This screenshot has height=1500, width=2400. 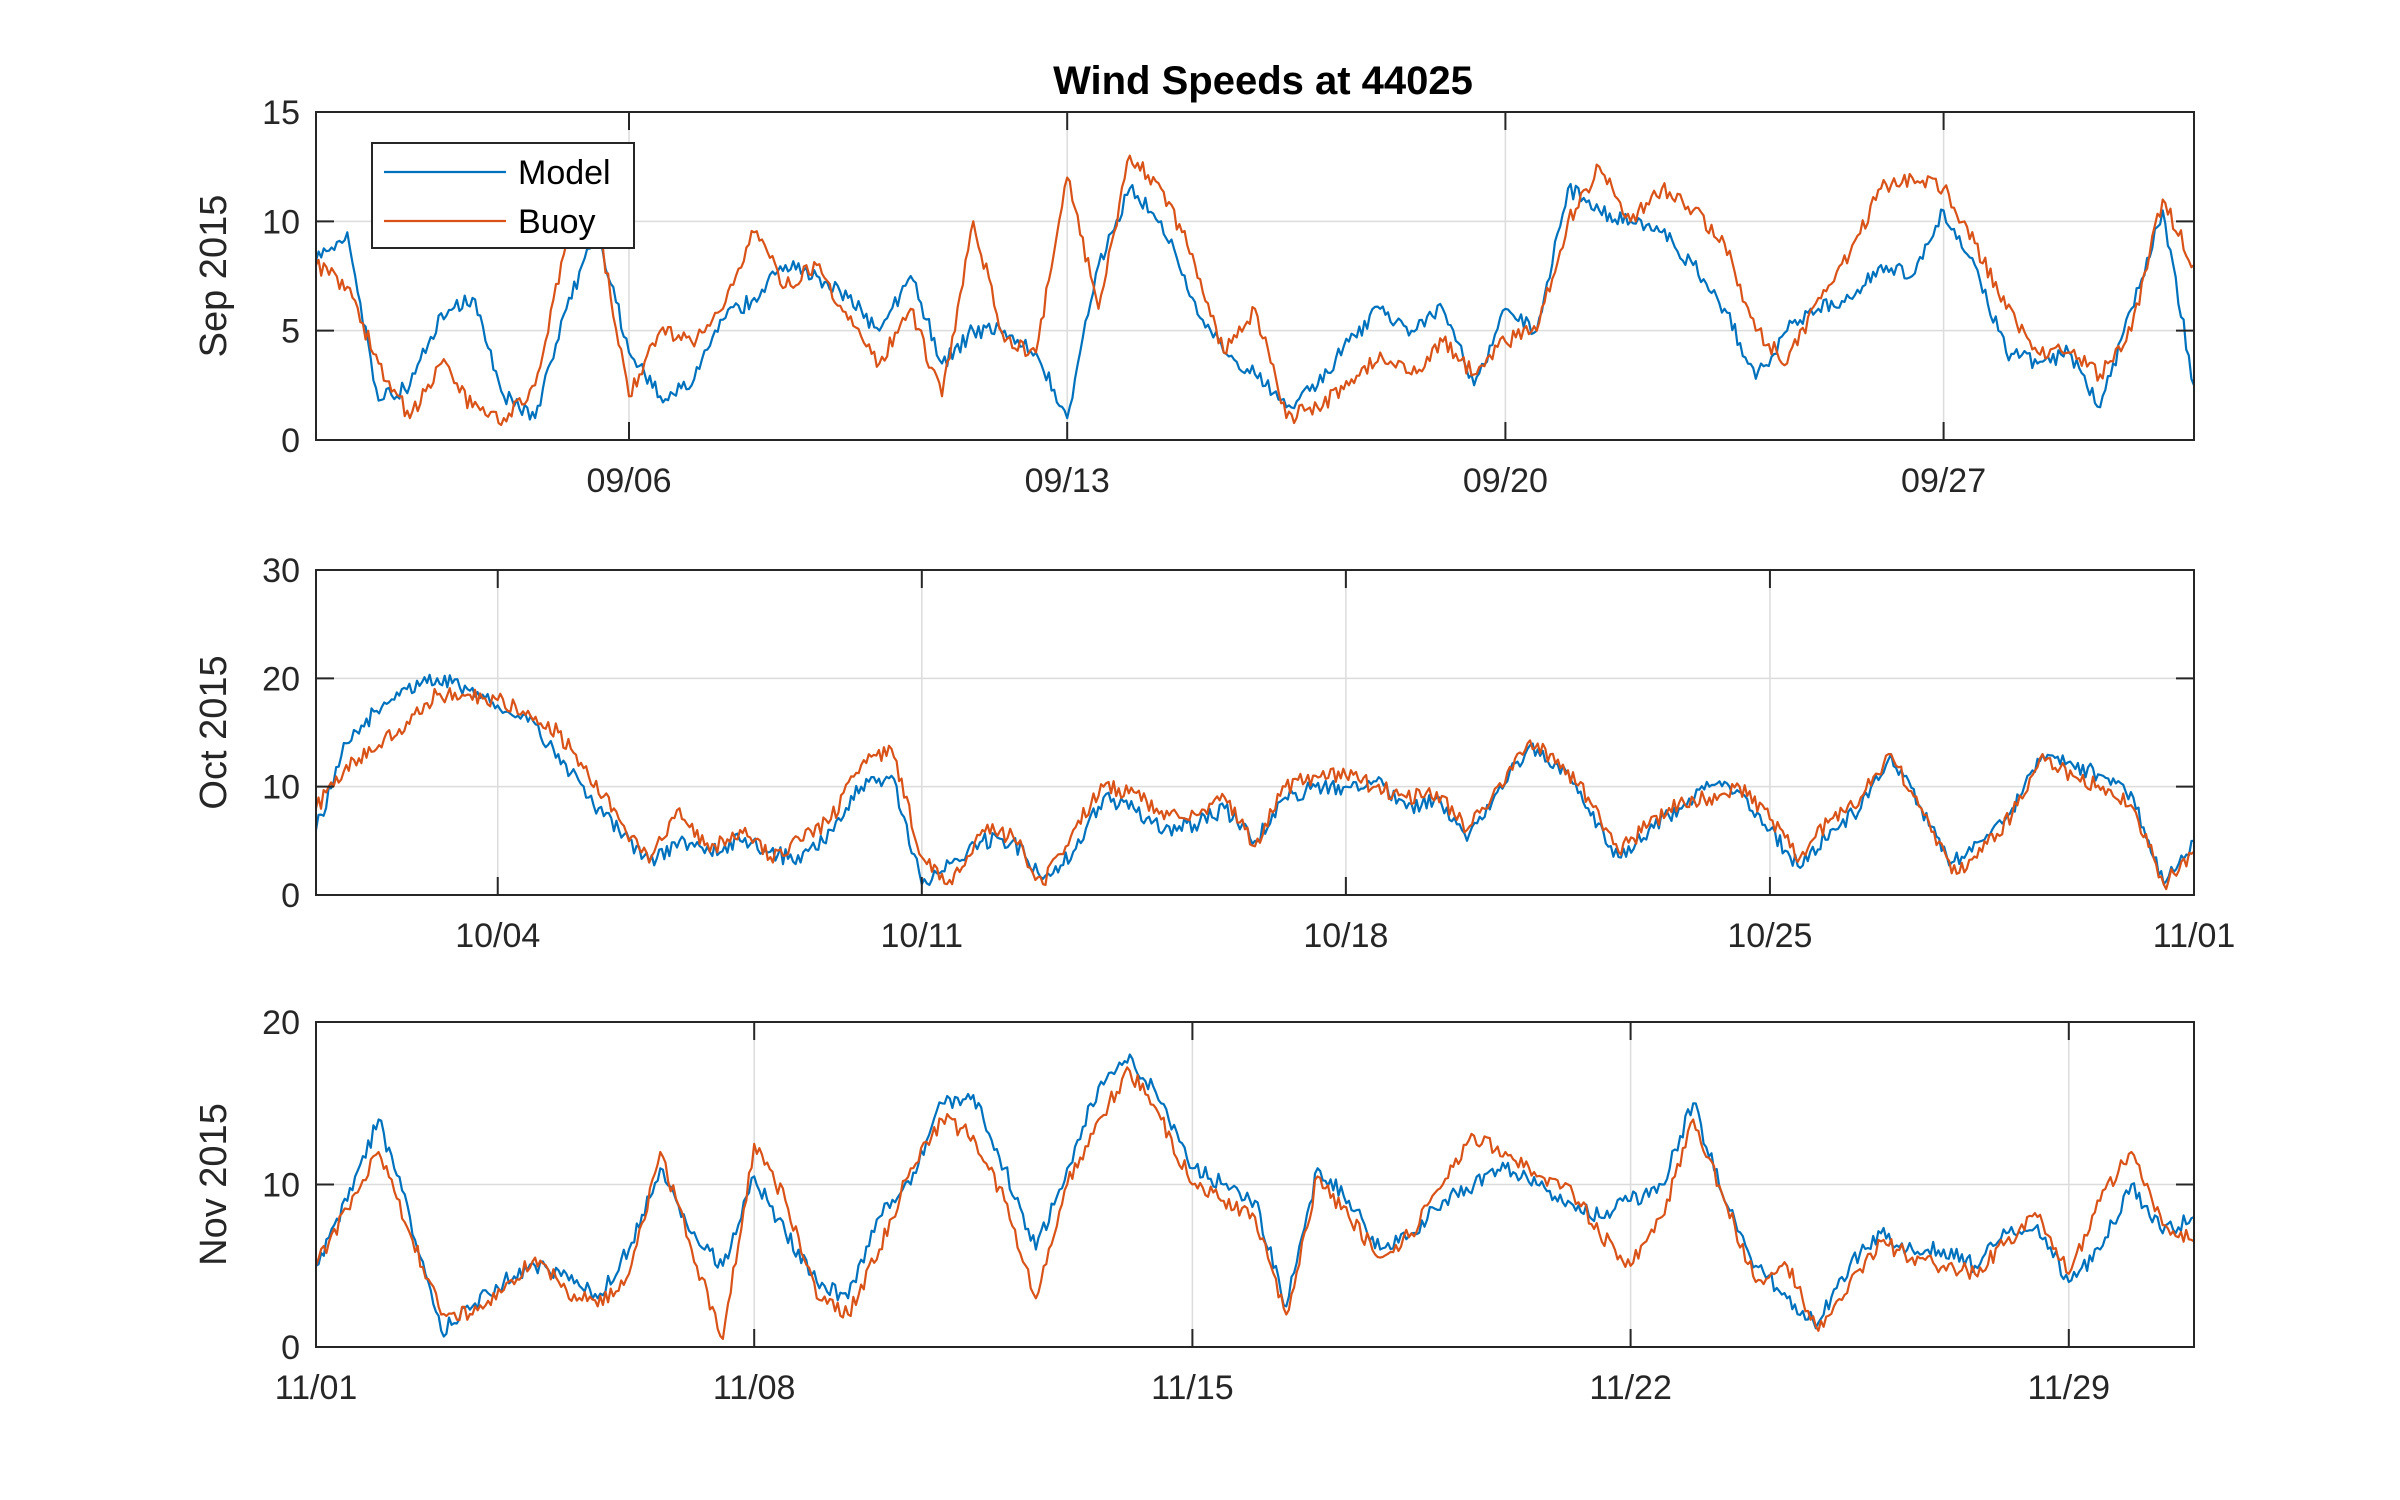 What do you see at coordinates (1769, 936) in the screenshot?
I see `x-tick-label: 10/25` at bounding box center [1769, 936].